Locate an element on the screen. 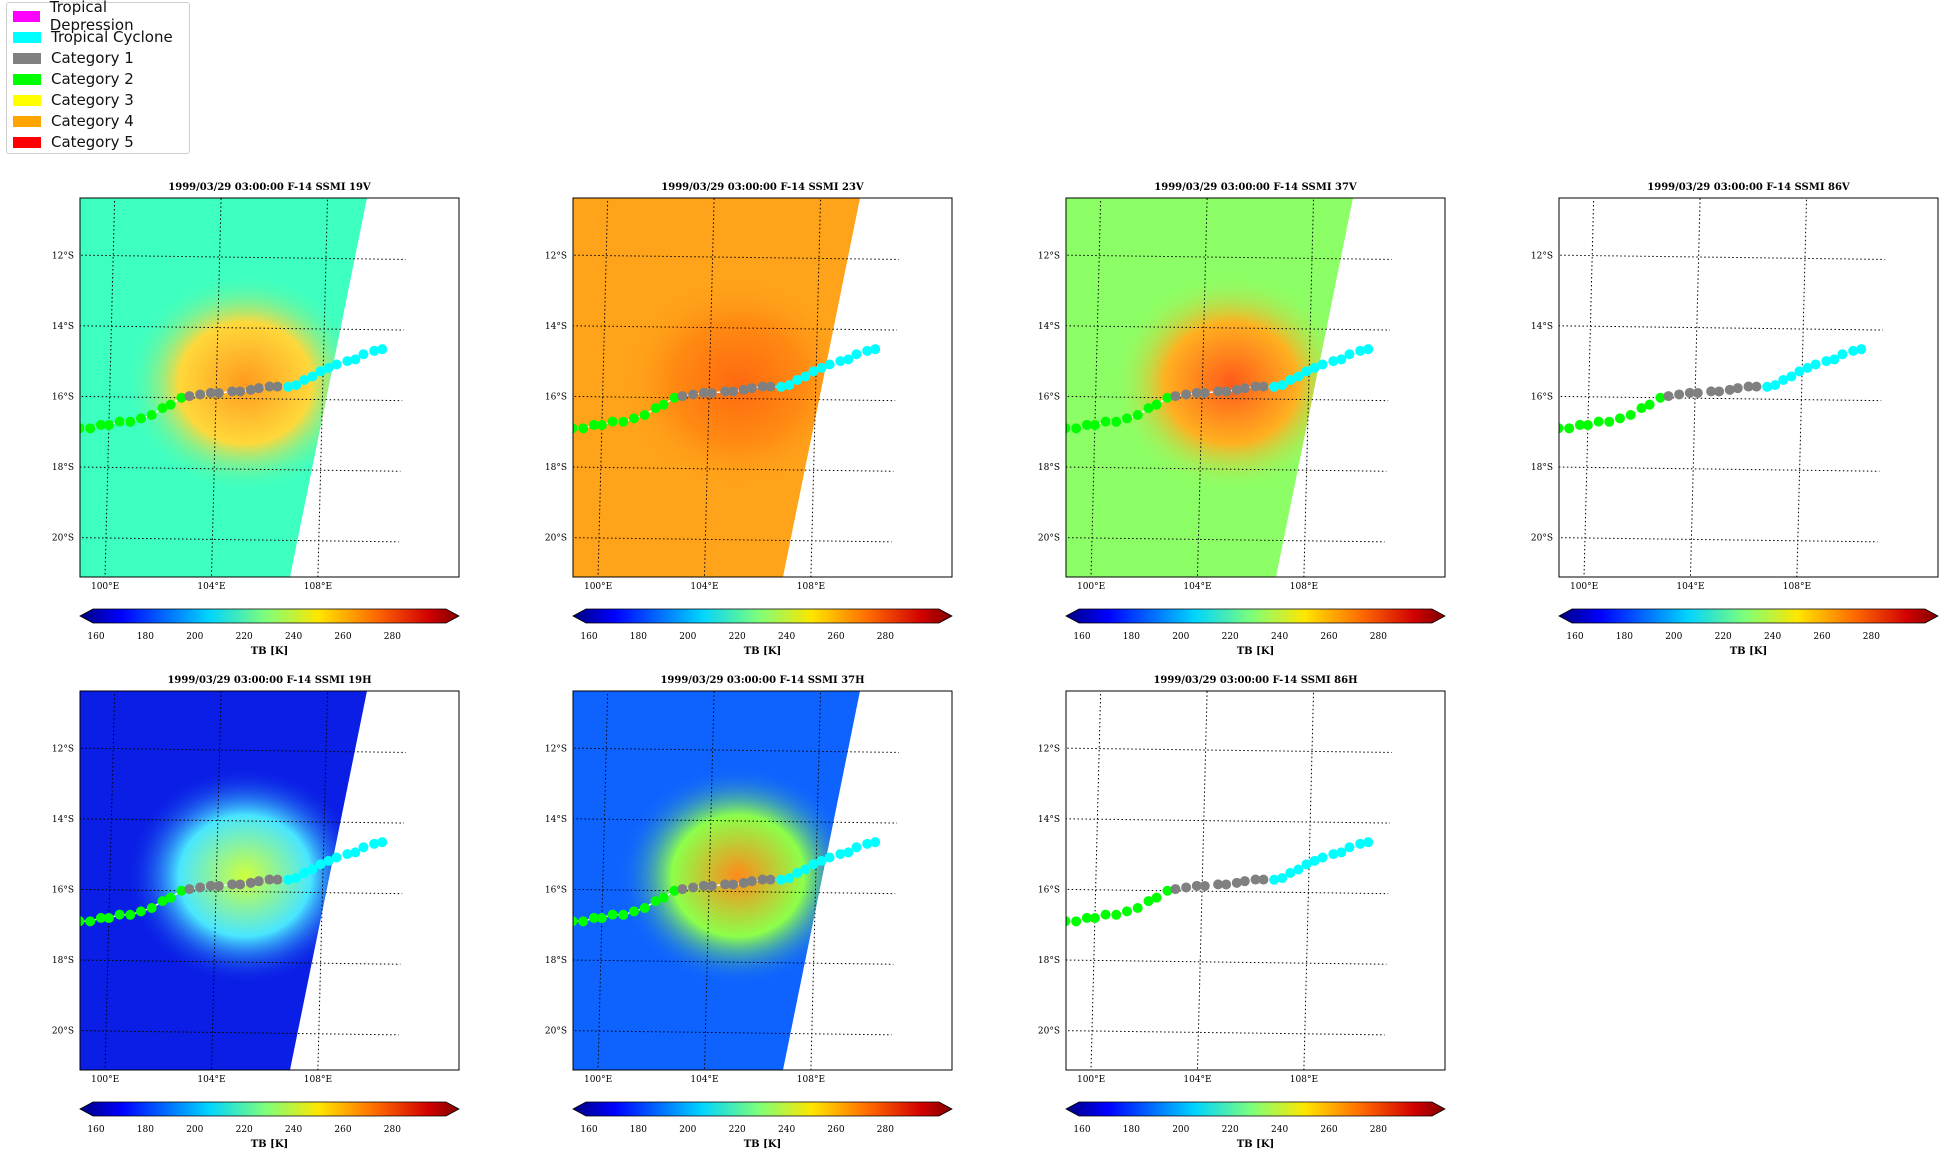 This screenshot has height=1169, width=1946. lat-tick-label: 20°S is located at coordinates (63, 1032).